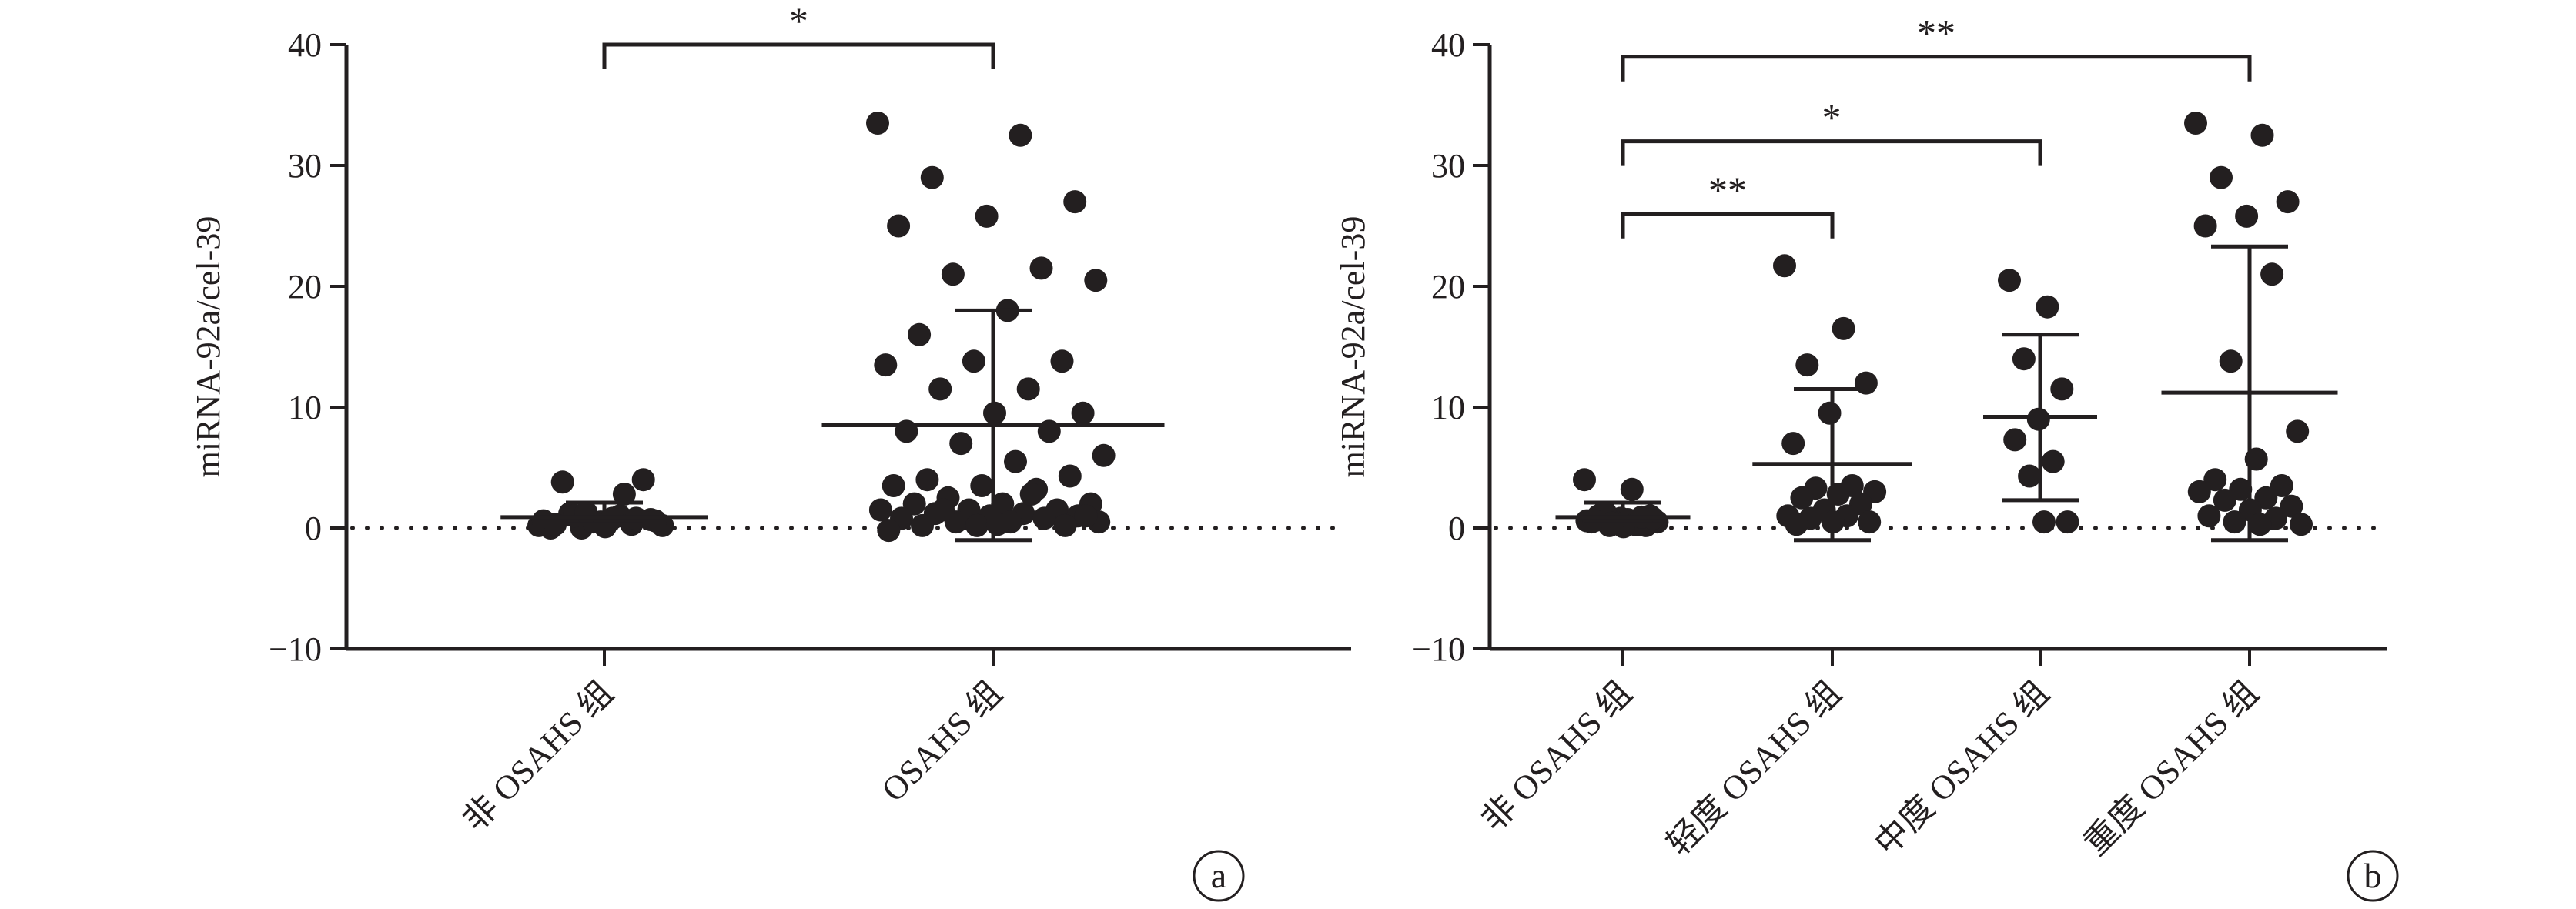 The image size is (2576, 909). Describe the element at coordinates (1557, 755) in the screenshot. I see `x-category-label: 非 OSAHS 组` at that location.